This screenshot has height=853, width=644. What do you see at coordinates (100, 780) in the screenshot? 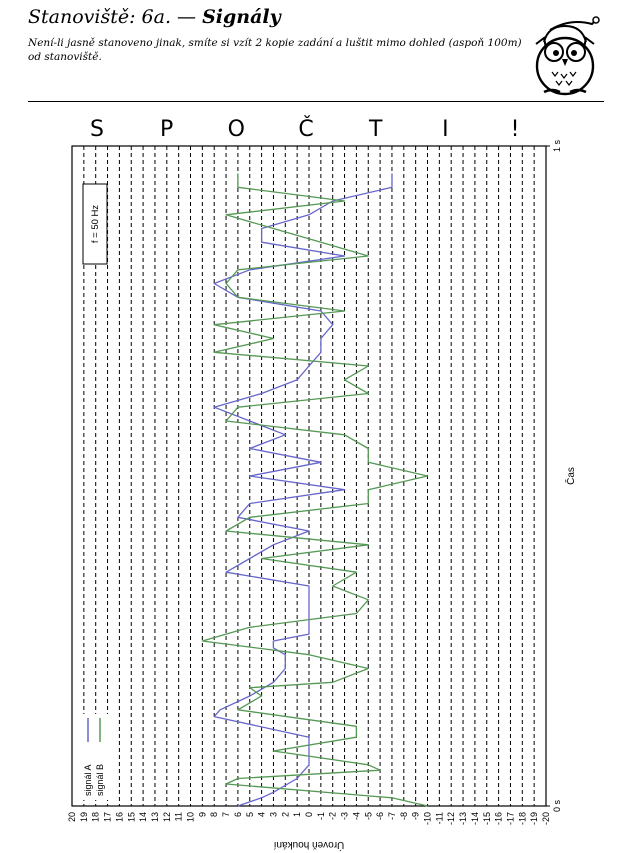
I see `legend-label-2: signál B` at bounding box center [100, 780].